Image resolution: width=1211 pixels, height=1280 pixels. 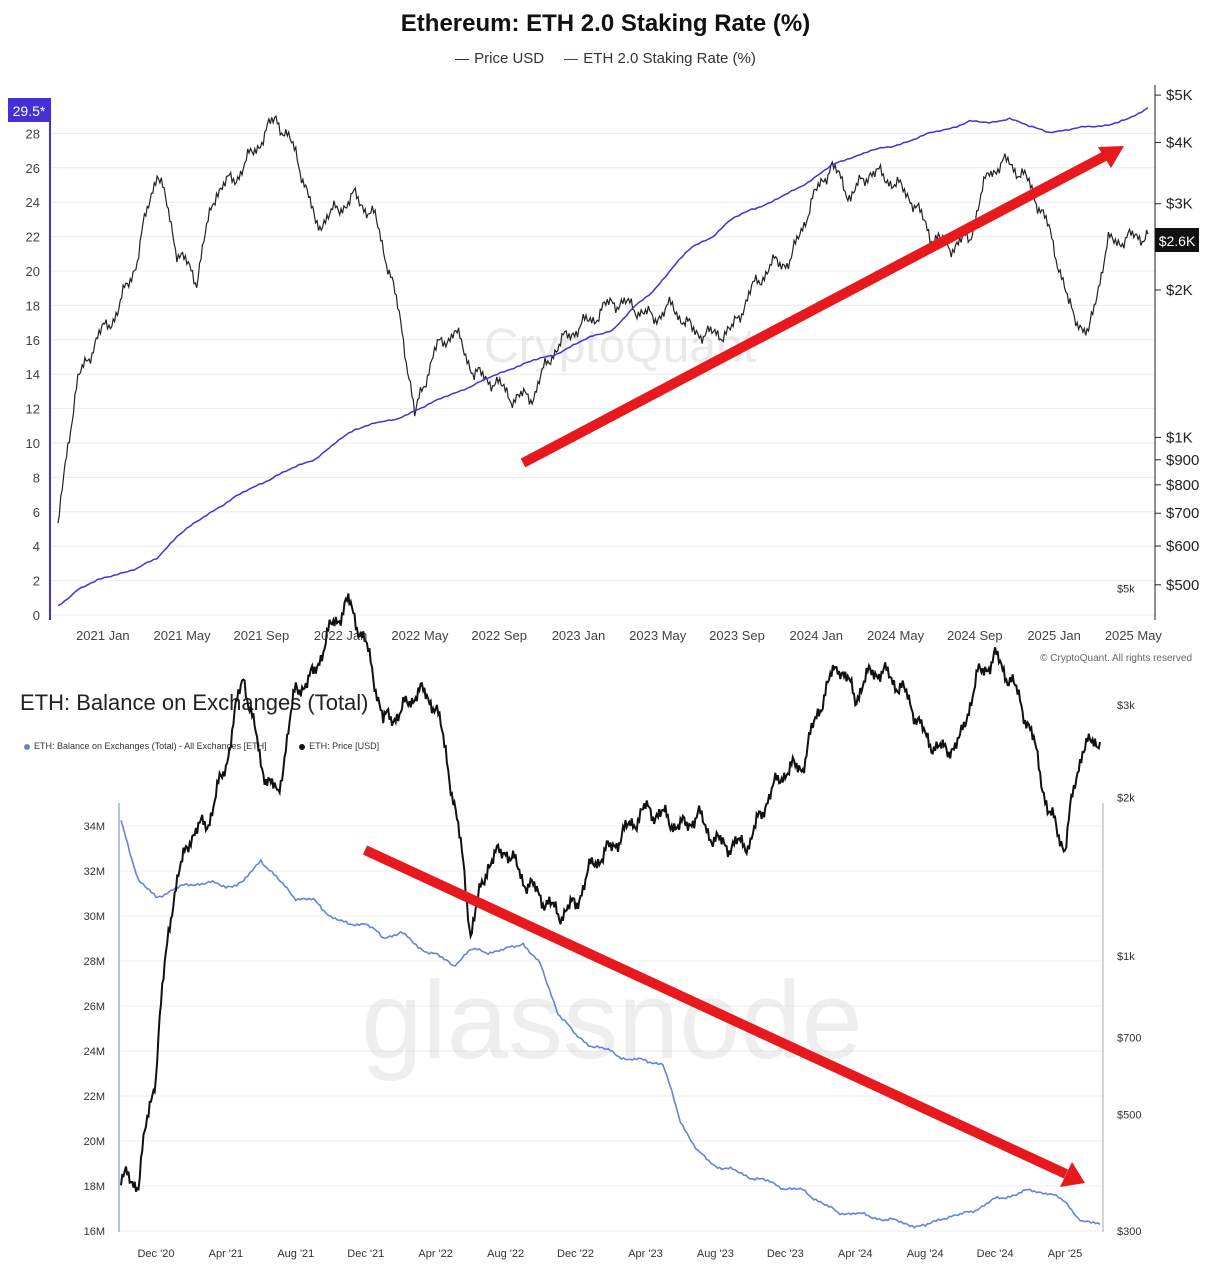 I want to click on chart2-right-tick: $5k, so click(x=1126, y=589).